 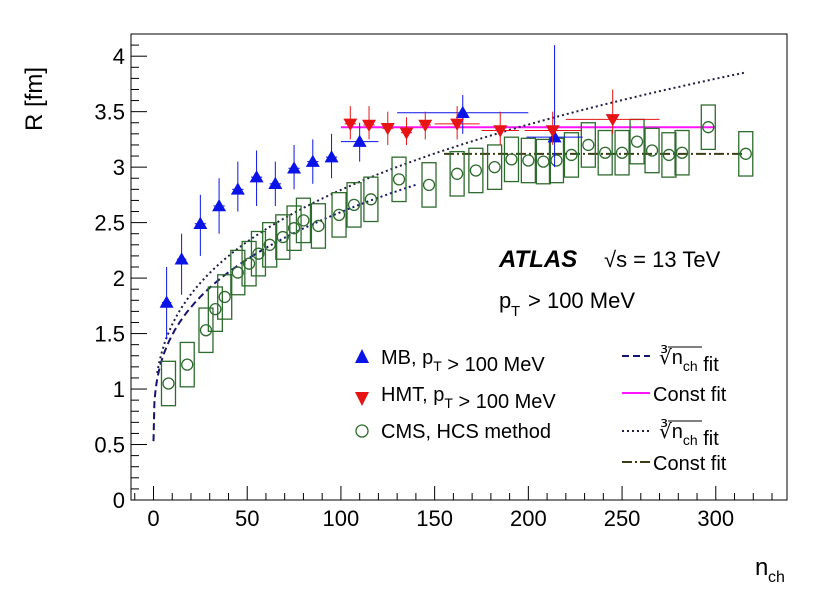 I want to click on annotation-block: ATLAS √s = 13 TeV p T > 100 MeV, so click(x=609, y=283).